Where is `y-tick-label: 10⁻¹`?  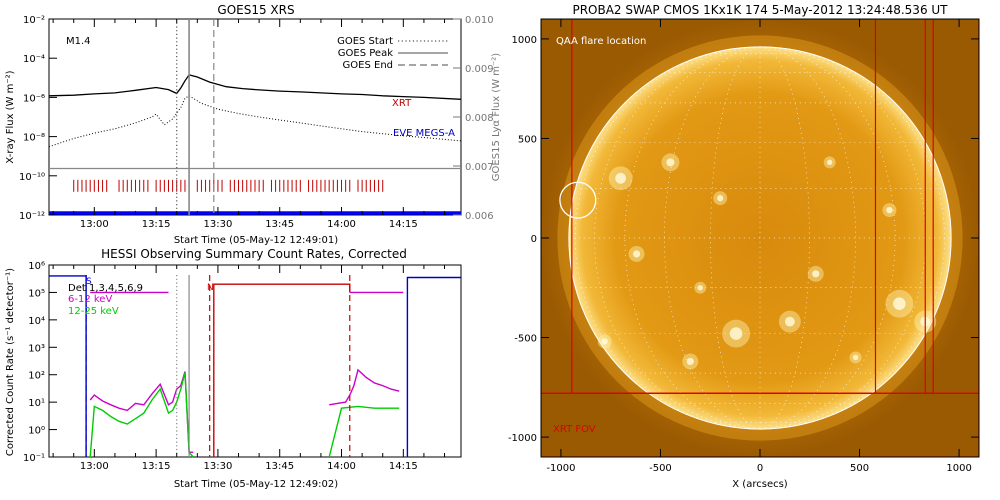
y-tick-label: 10⁻¹ is located at coordinates (34, 458).